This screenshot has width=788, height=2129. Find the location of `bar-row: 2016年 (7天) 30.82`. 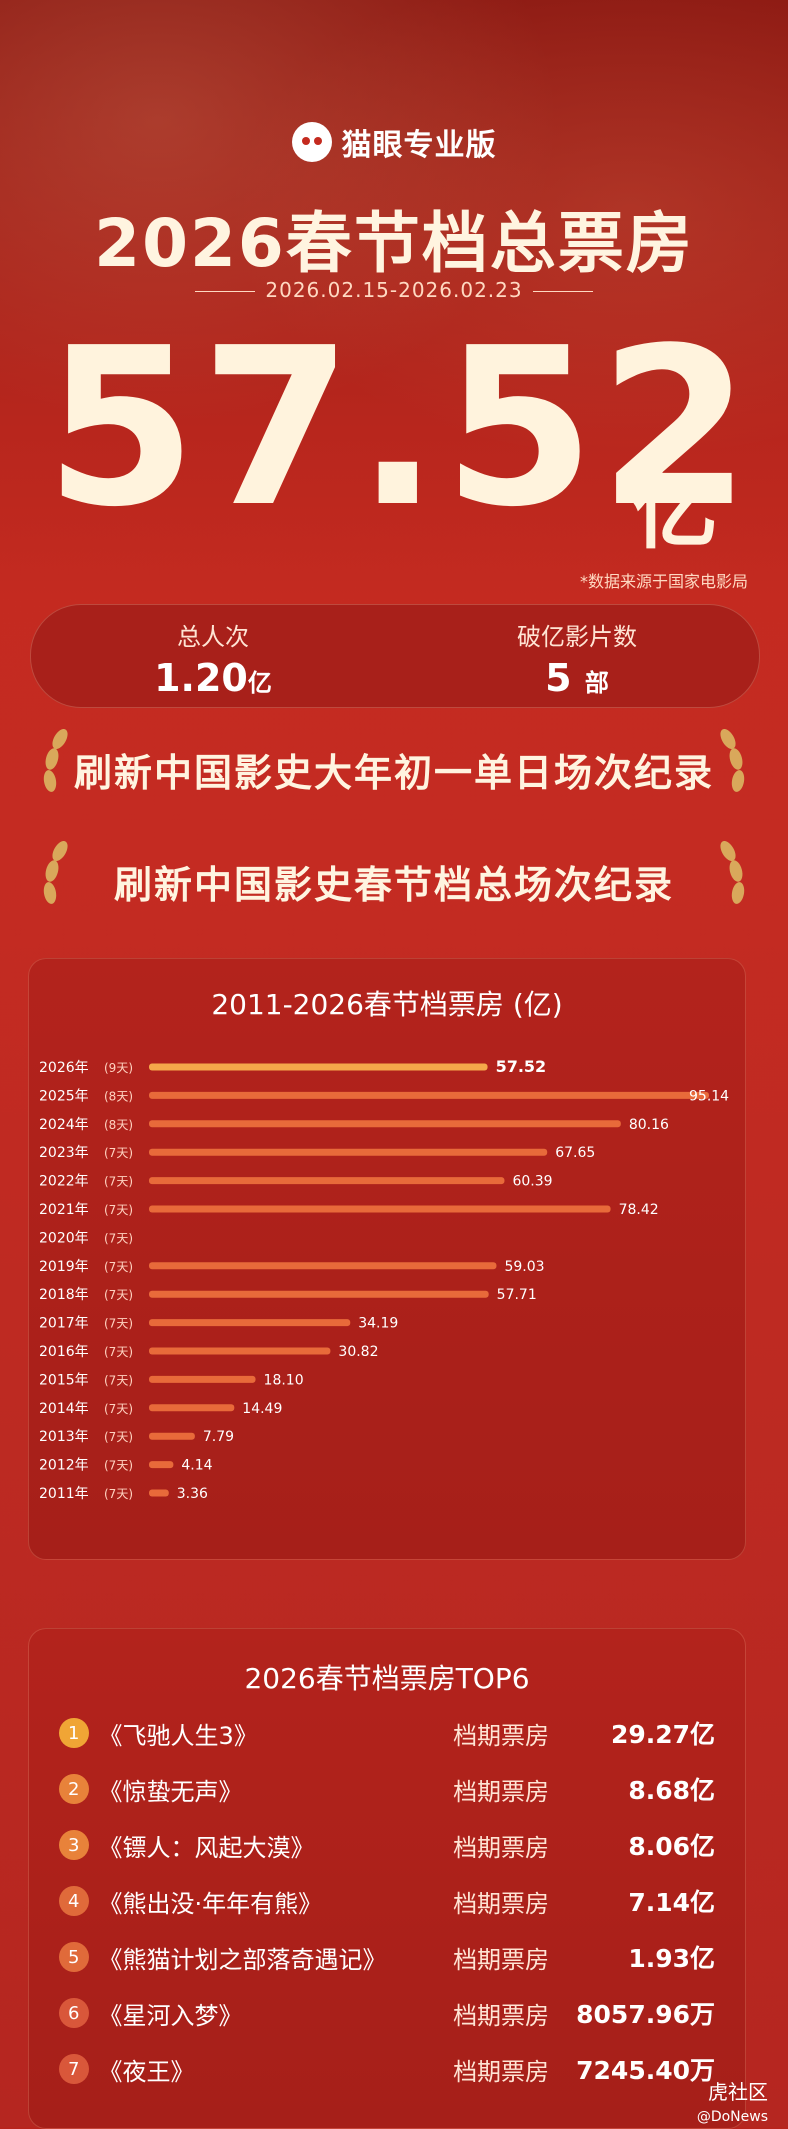

bar-row: 2016年 (7天) 30.82 is located at coordinates (209, 1352).